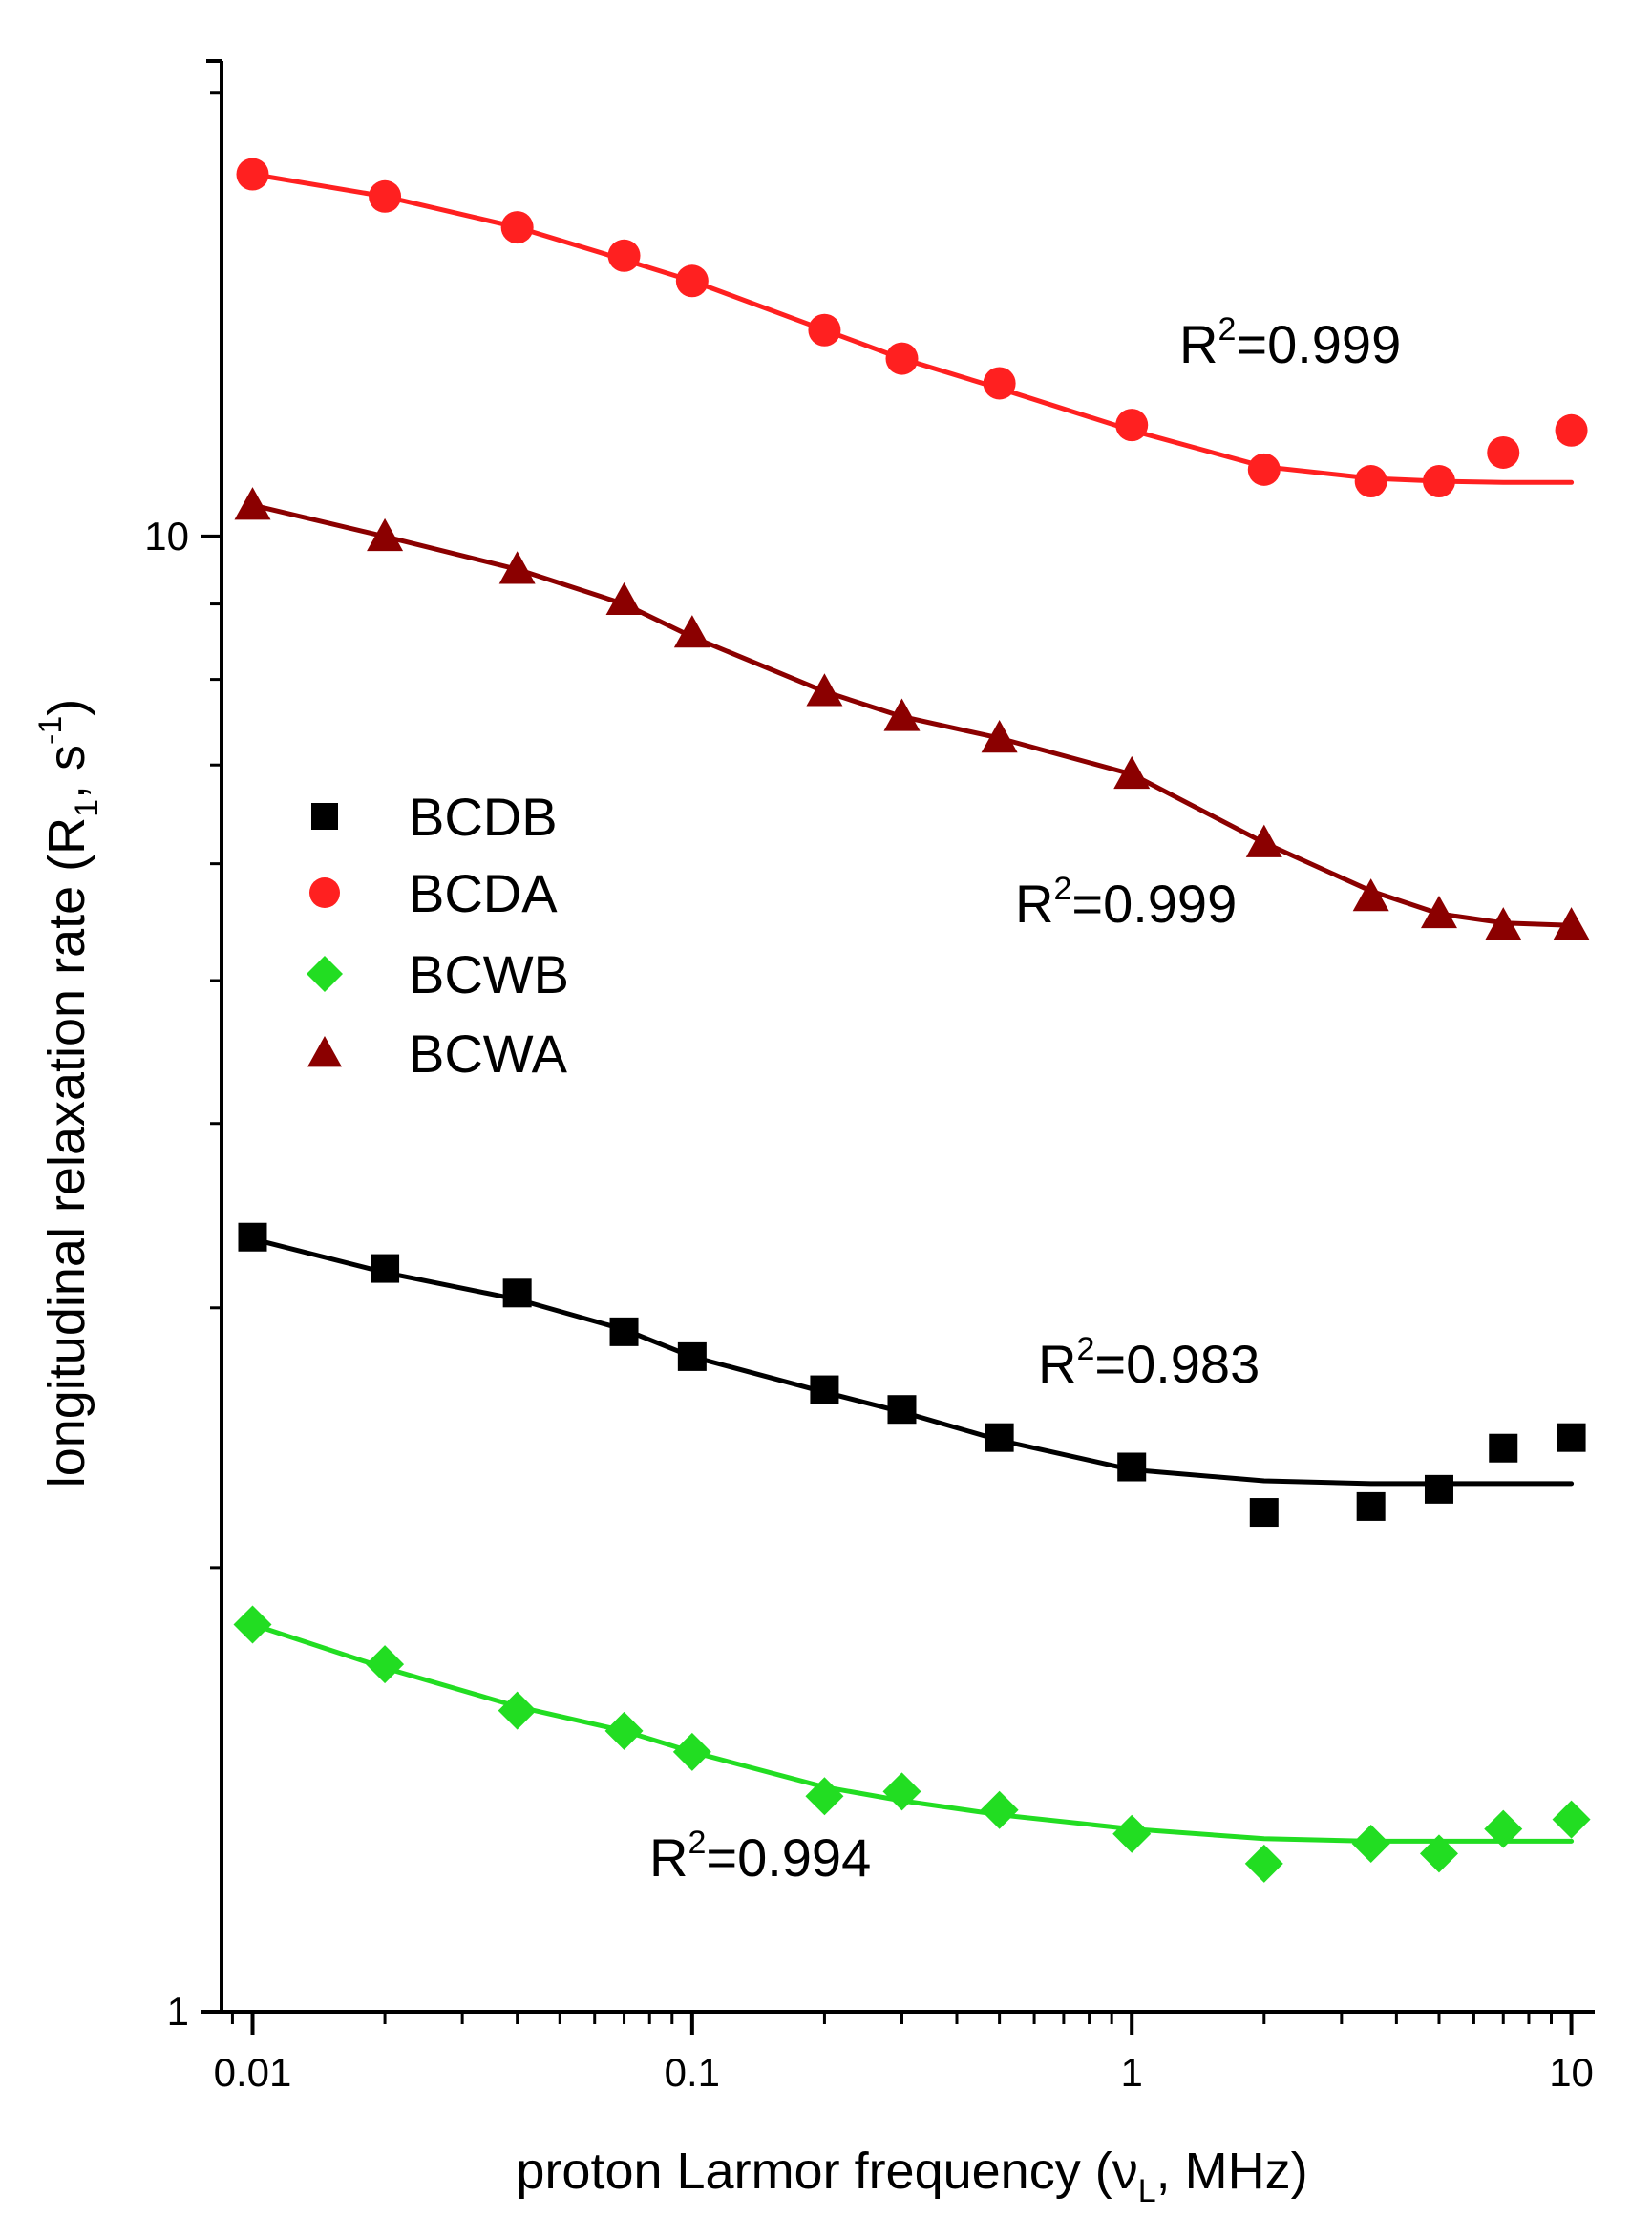  What do you see at coordinates (1149, 1362) in the screenshot?
I see `r2-label-bcdb: R2=0.983` at bounding box center [1149, 1362].